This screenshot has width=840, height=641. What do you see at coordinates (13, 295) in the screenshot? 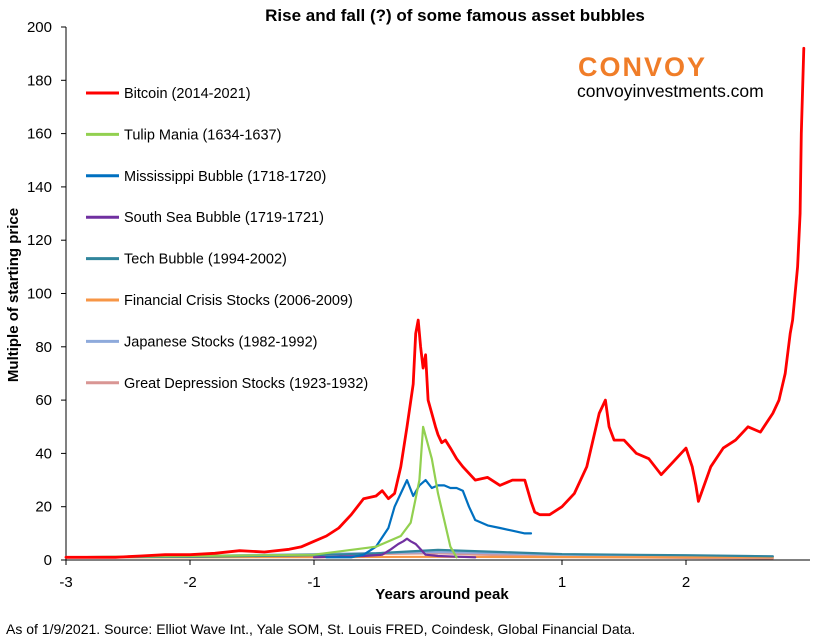
I see `y-axis-title: Multiple of starting price` at bounding box center [13, 295].